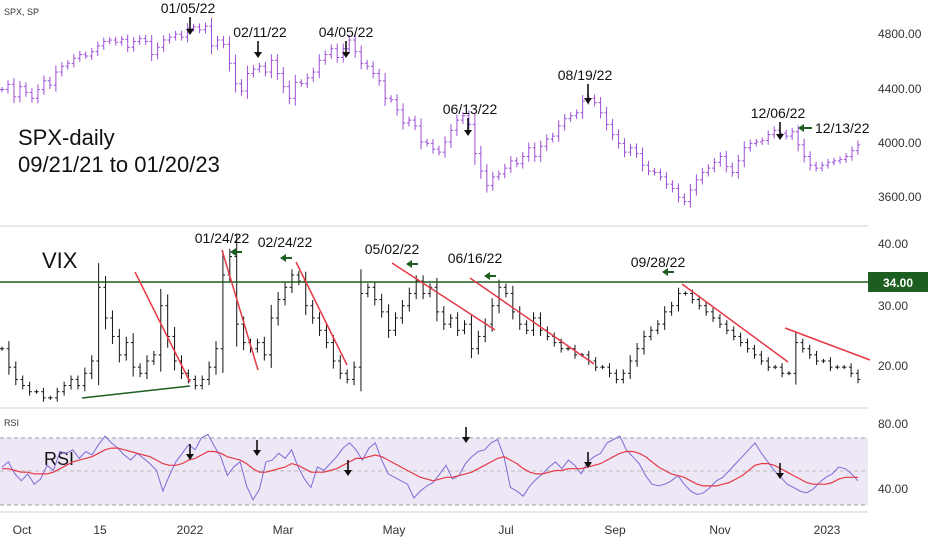  Describe the element at coordinates (285, 242) in the screenshot. I see `vix-annotation-date: 02/24/22` at that location.